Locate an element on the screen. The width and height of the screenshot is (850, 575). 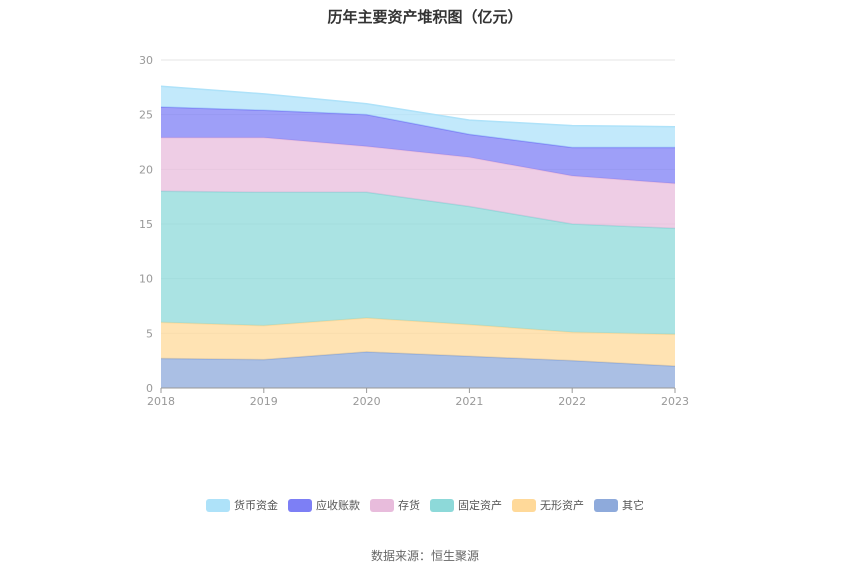
x-tick-label: 2023 is located at coordinates (675, 401).